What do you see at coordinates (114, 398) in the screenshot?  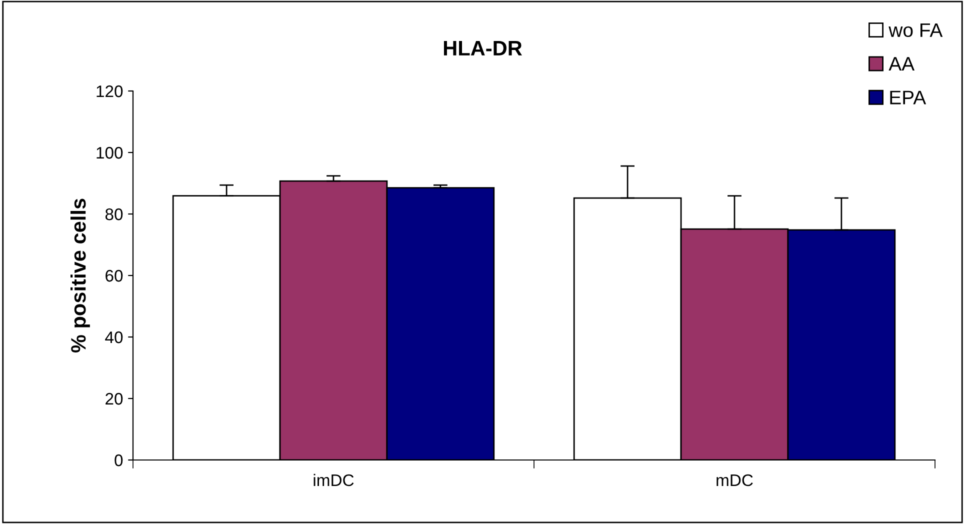 I see `y-tick-label: 20` at bounding box center [114, 398].